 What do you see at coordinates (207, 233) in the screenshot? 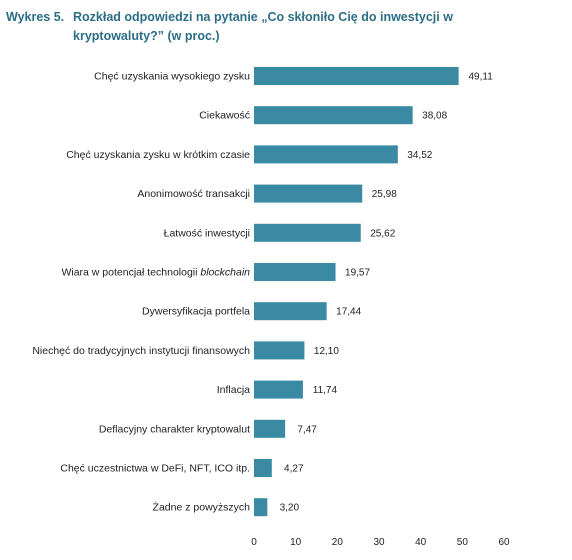
I see `category-label: Łatwość inwestycji` at bounding box center [207, 233].